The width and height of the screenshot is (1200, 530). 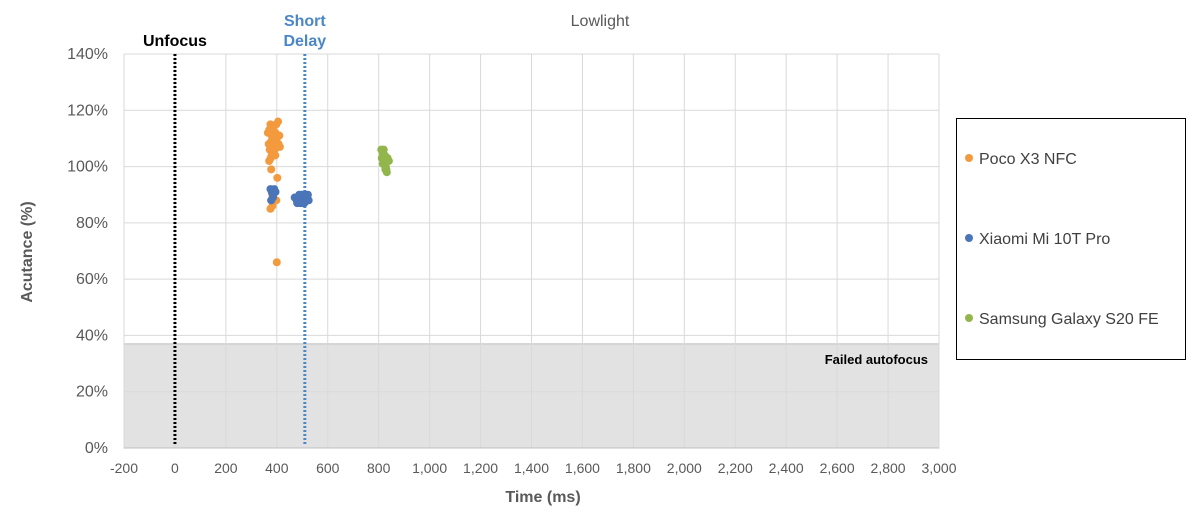 What do you see at coordinates (92, 279) in the screenshot?
I see `y-tick-label: 60%` at bounding box center [92, 279].